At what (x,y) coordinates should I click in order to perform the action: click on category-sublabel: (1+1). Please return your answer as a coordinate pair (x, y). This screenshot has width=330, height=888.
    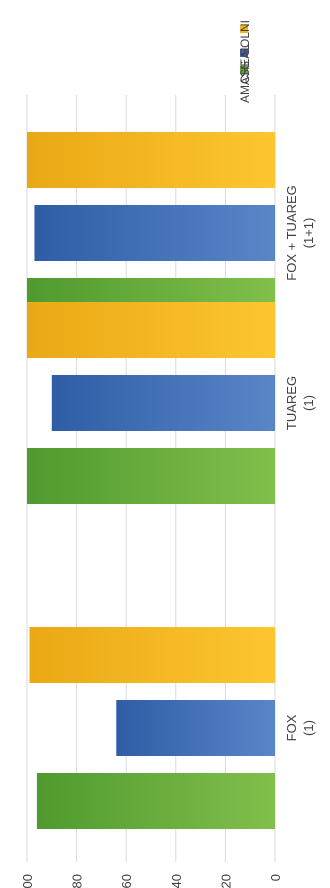
    Looking at the image, I should click on (308, 233).